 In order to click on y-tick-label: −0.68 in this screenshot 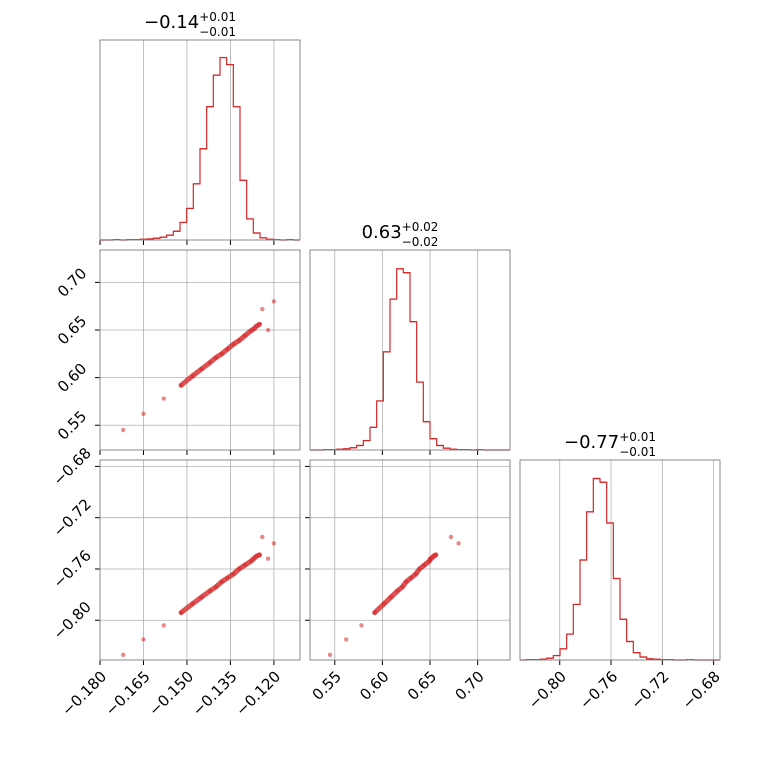, I will do `click(72, 466)`.